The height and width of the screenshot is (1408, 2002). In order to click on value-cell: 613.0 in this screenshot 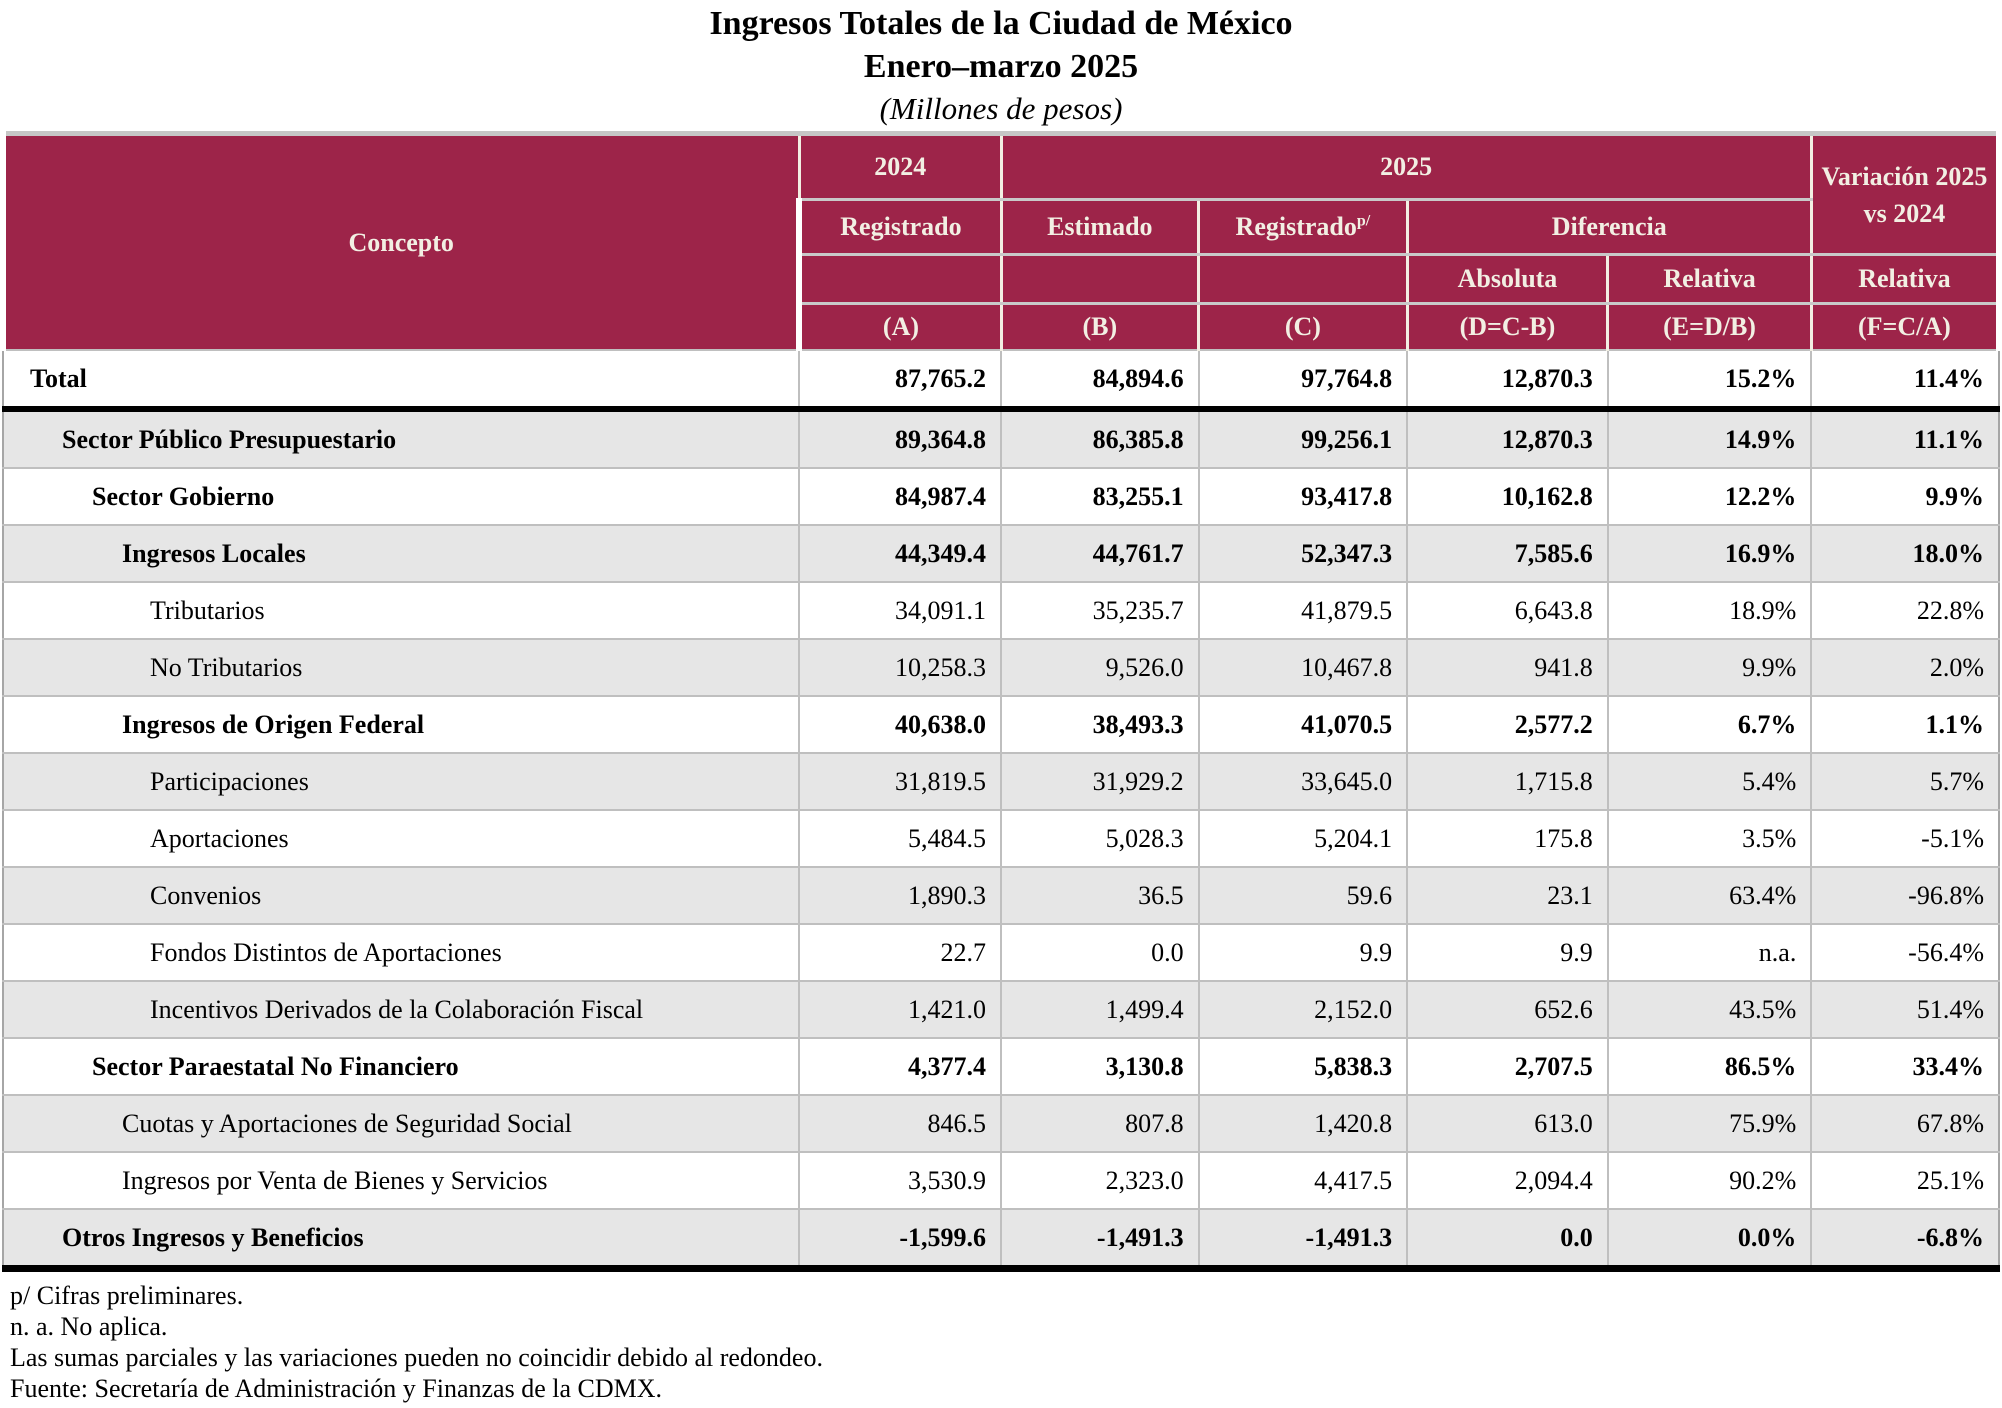, I will do `click(1507, 1123)`.